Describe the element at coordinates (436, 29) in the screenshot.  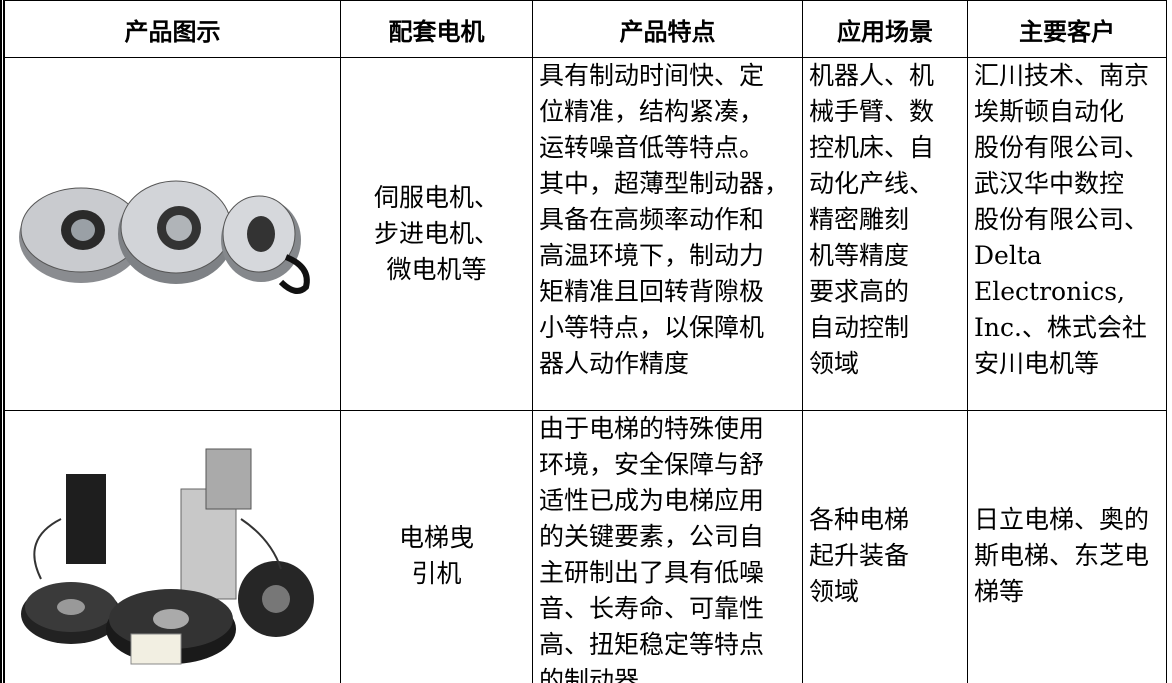
I see `header-cell: 配套电机` at that location.